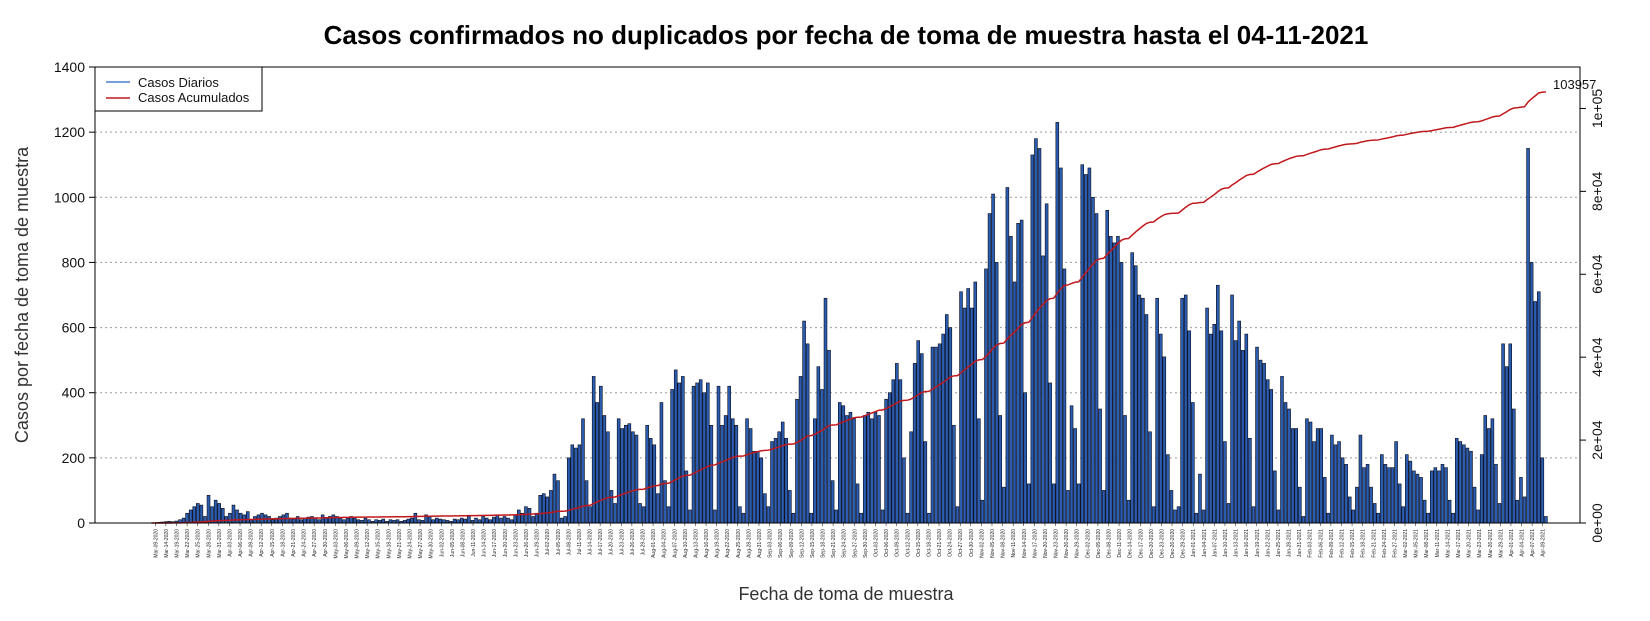 This screenshot has width=1650, height=621. I want to click on x-tick-label: Dec-05-2020, so click(1099, 543).